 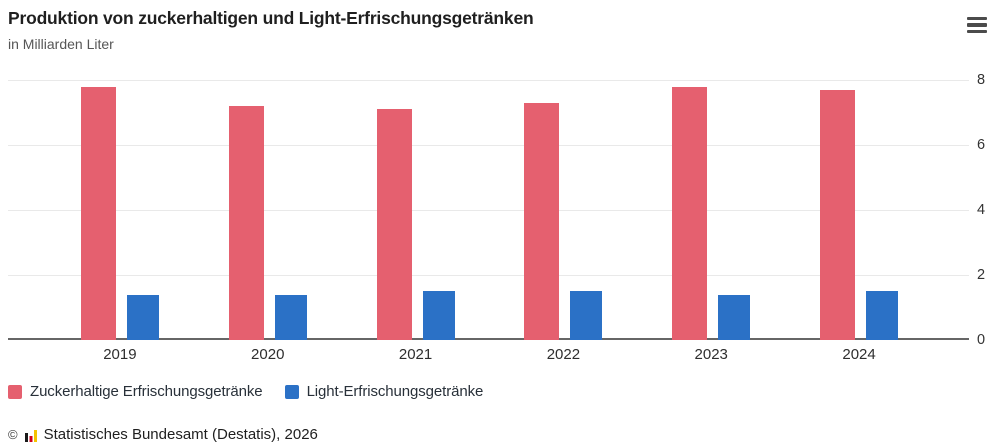 I want to click on y-tick-label-8: 8, so click(x=981, y=80).